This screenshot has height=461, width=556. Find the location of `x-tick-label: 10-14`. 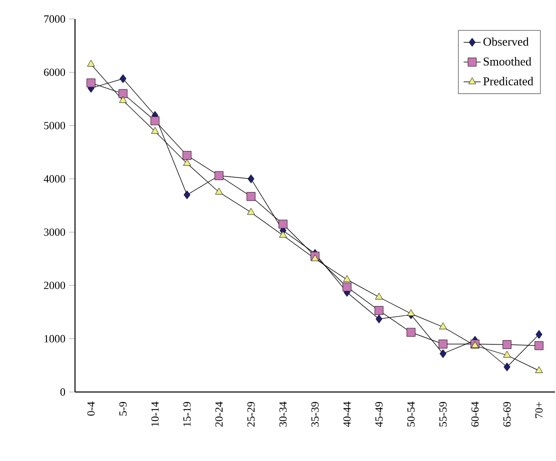

x-tick-label: 10-14 is located at coordinates (155, 414).